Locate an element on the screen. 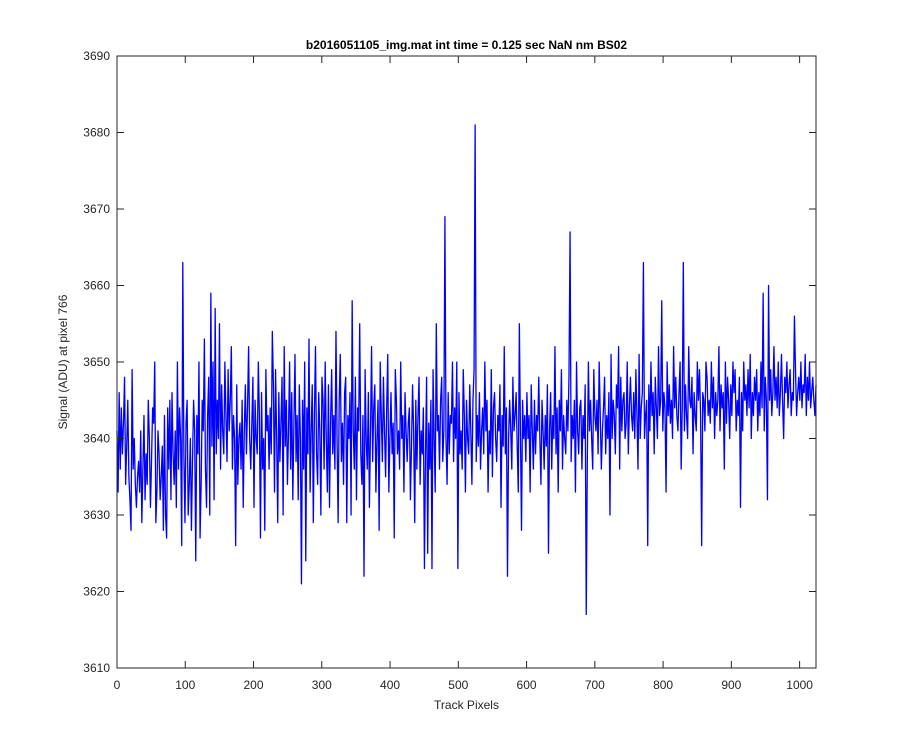  x-tick-label: 100 is located at coordinates (185, 685).